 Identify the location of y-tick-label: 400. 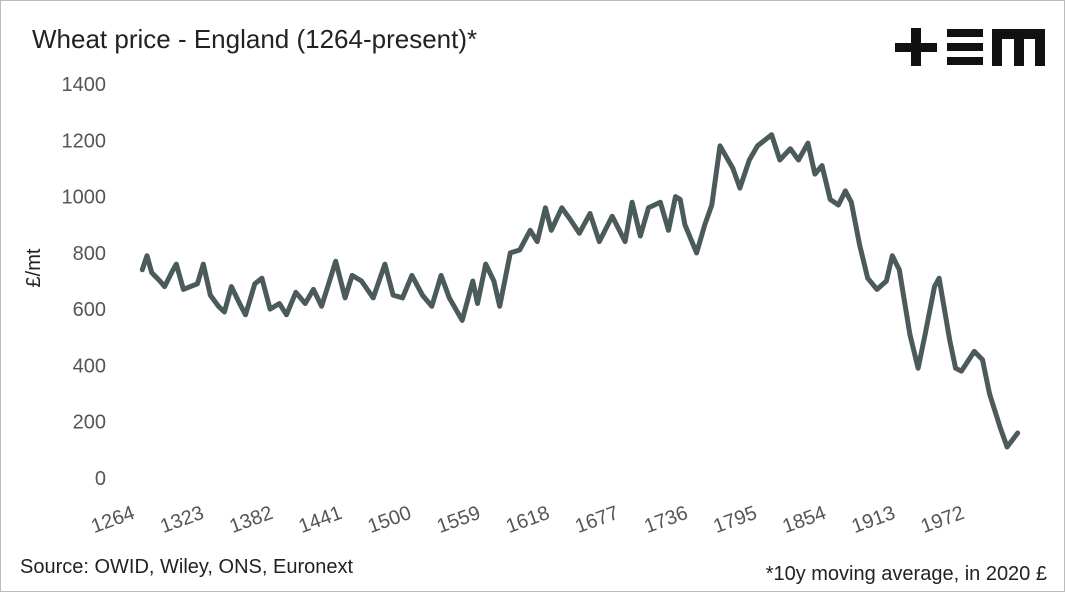
(89, 366).